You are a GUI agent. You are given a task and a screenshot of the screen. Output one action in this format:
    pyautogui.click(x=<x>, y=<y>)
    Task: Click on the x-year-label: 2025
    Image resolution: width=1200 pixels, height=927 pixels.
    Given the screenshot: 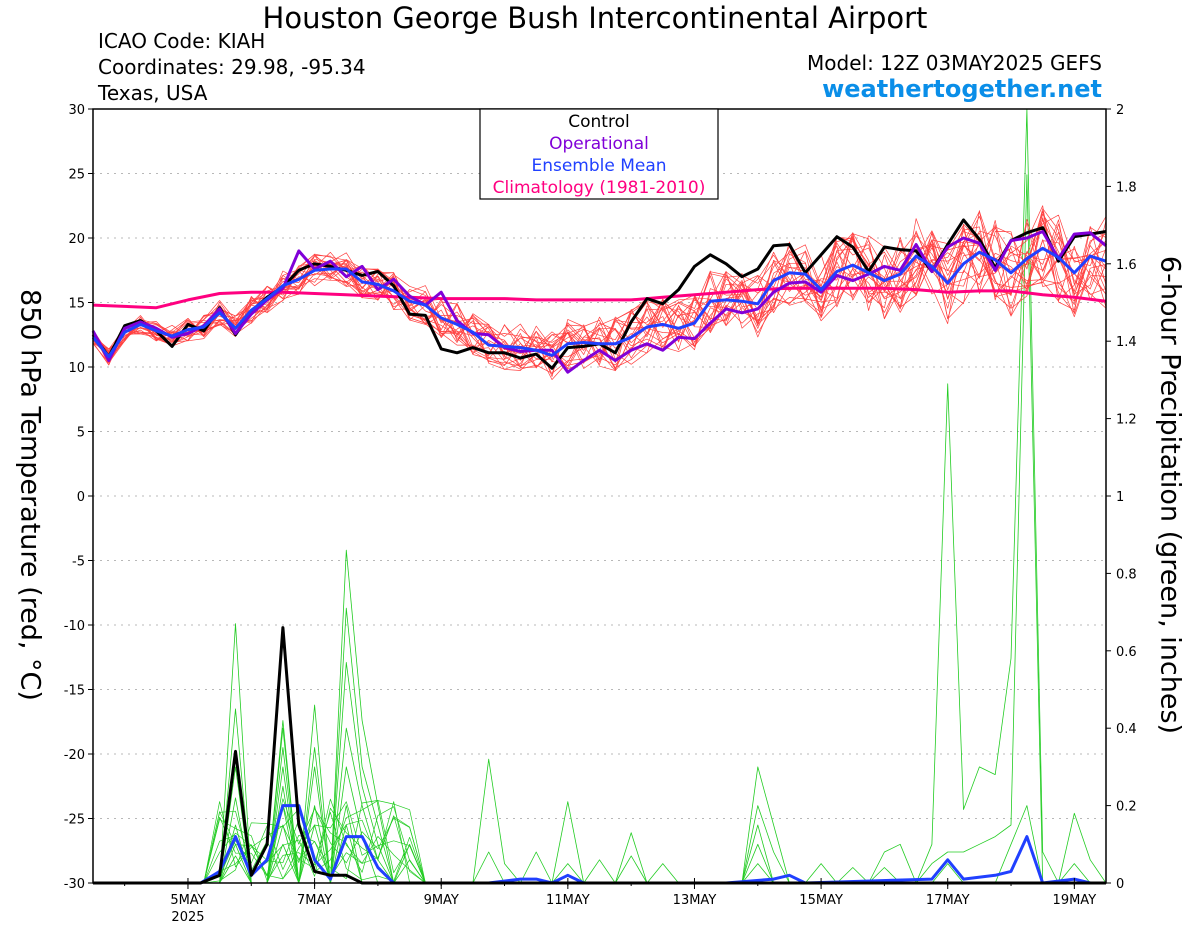 What is the action you would take?
    pyautogui.click(x=187, y=917)
    